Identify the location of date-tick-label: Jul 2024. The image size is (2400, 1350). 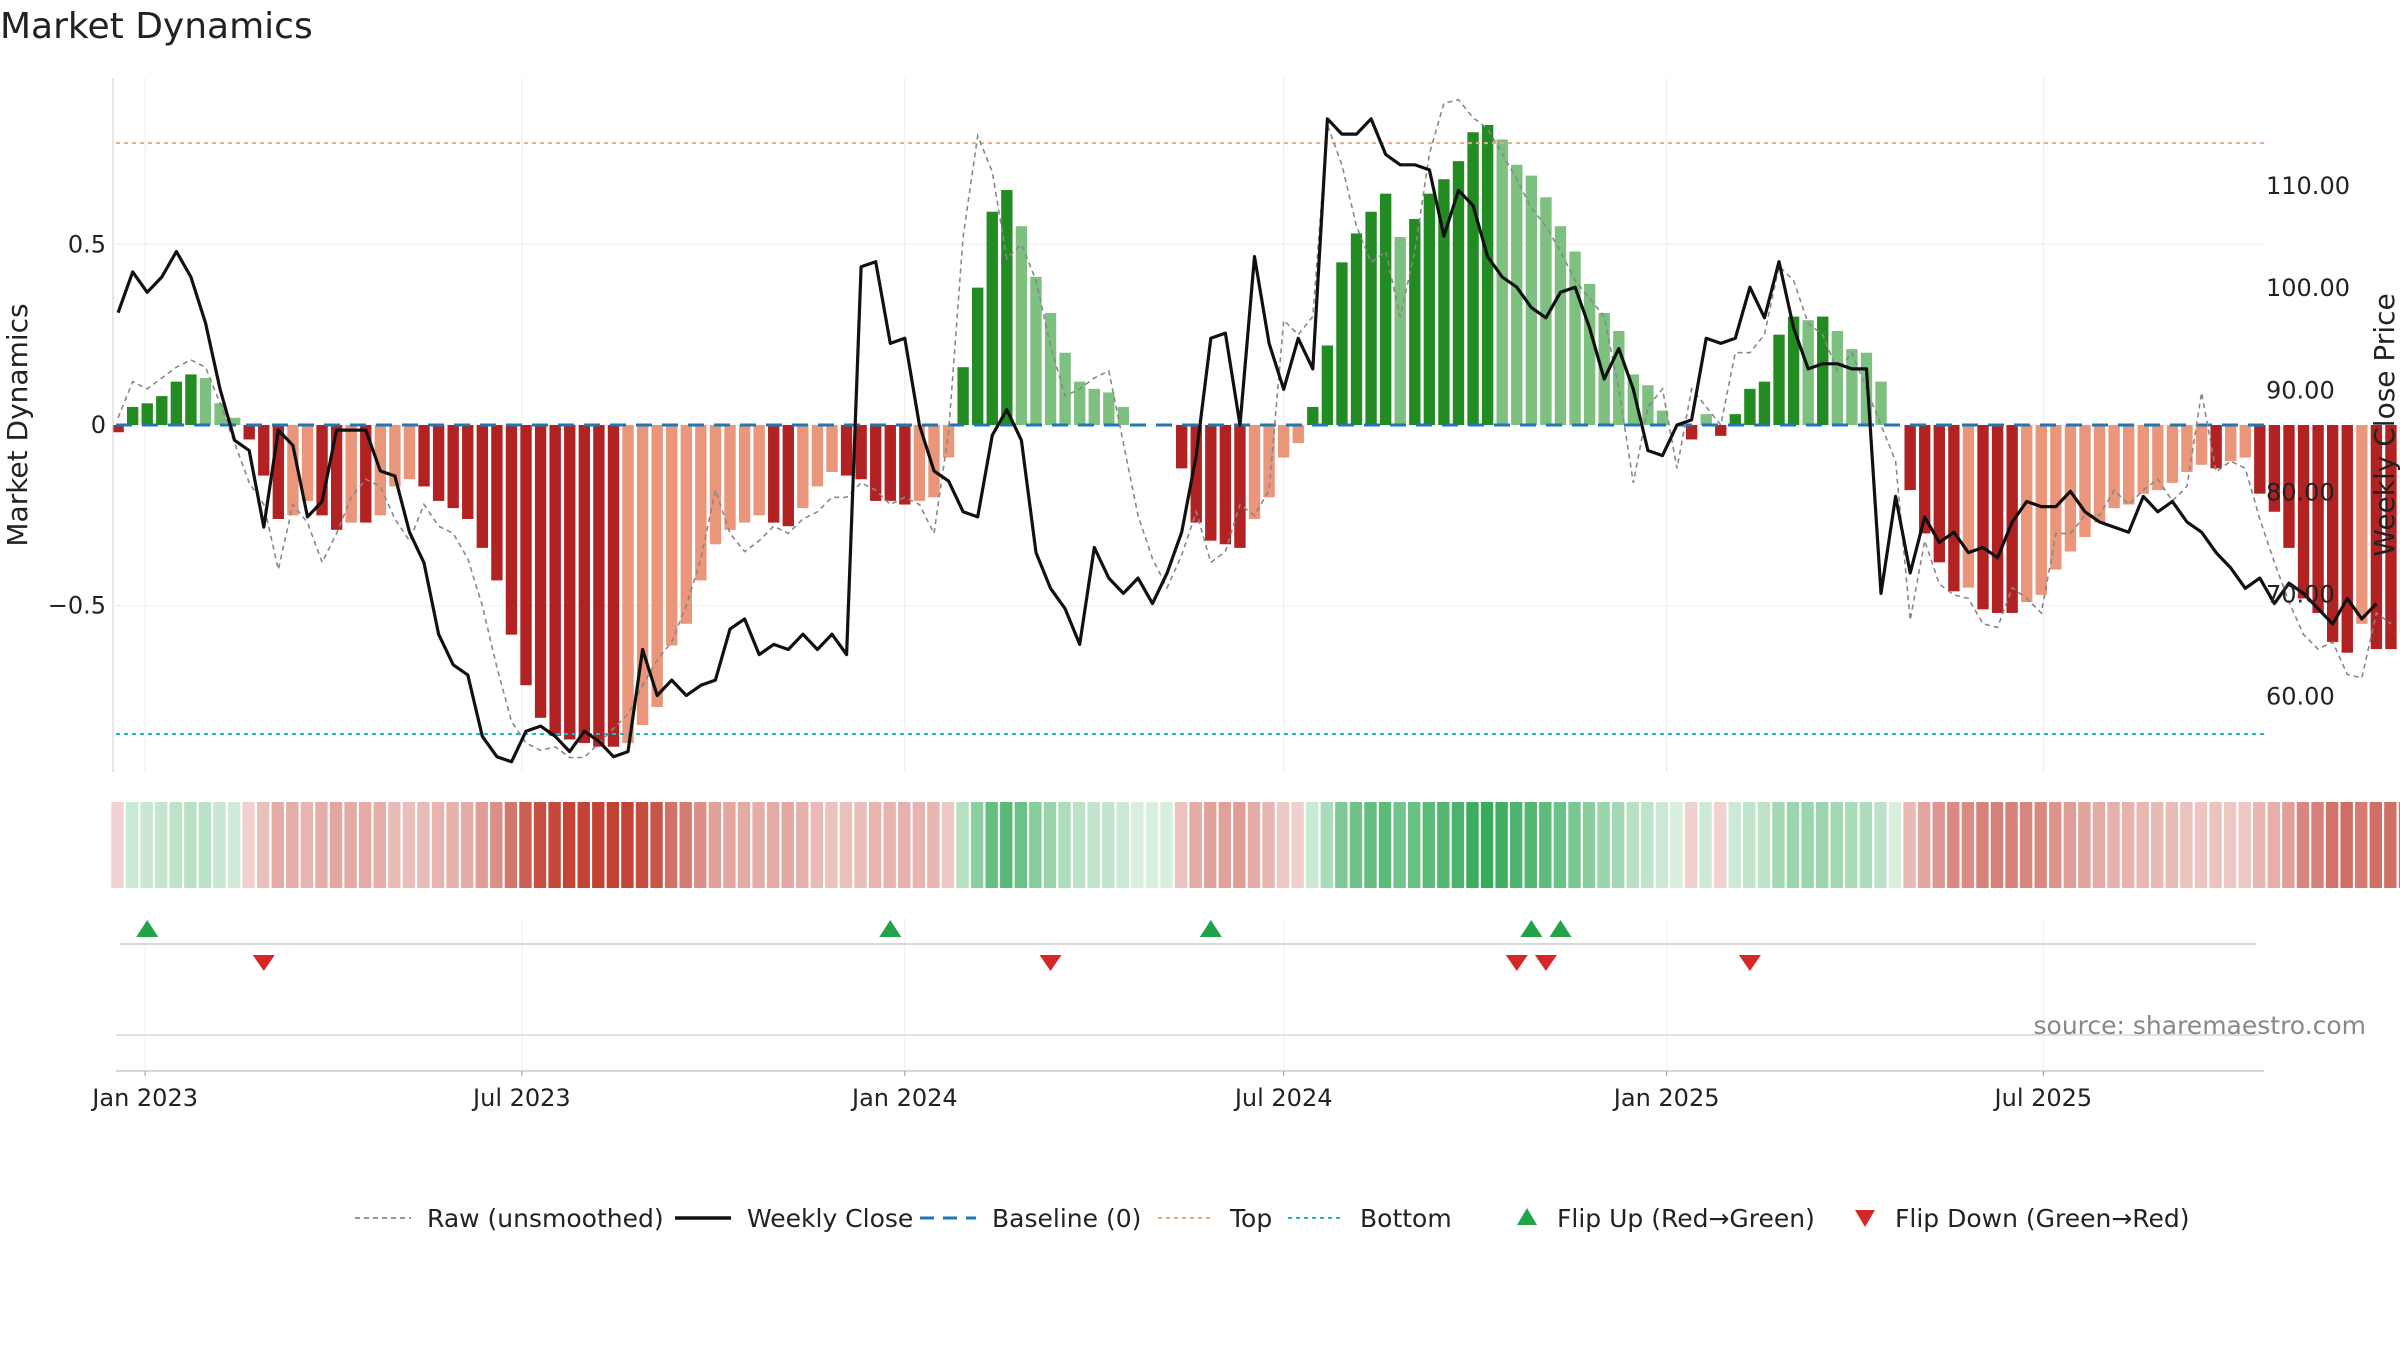
(1283, 1098).